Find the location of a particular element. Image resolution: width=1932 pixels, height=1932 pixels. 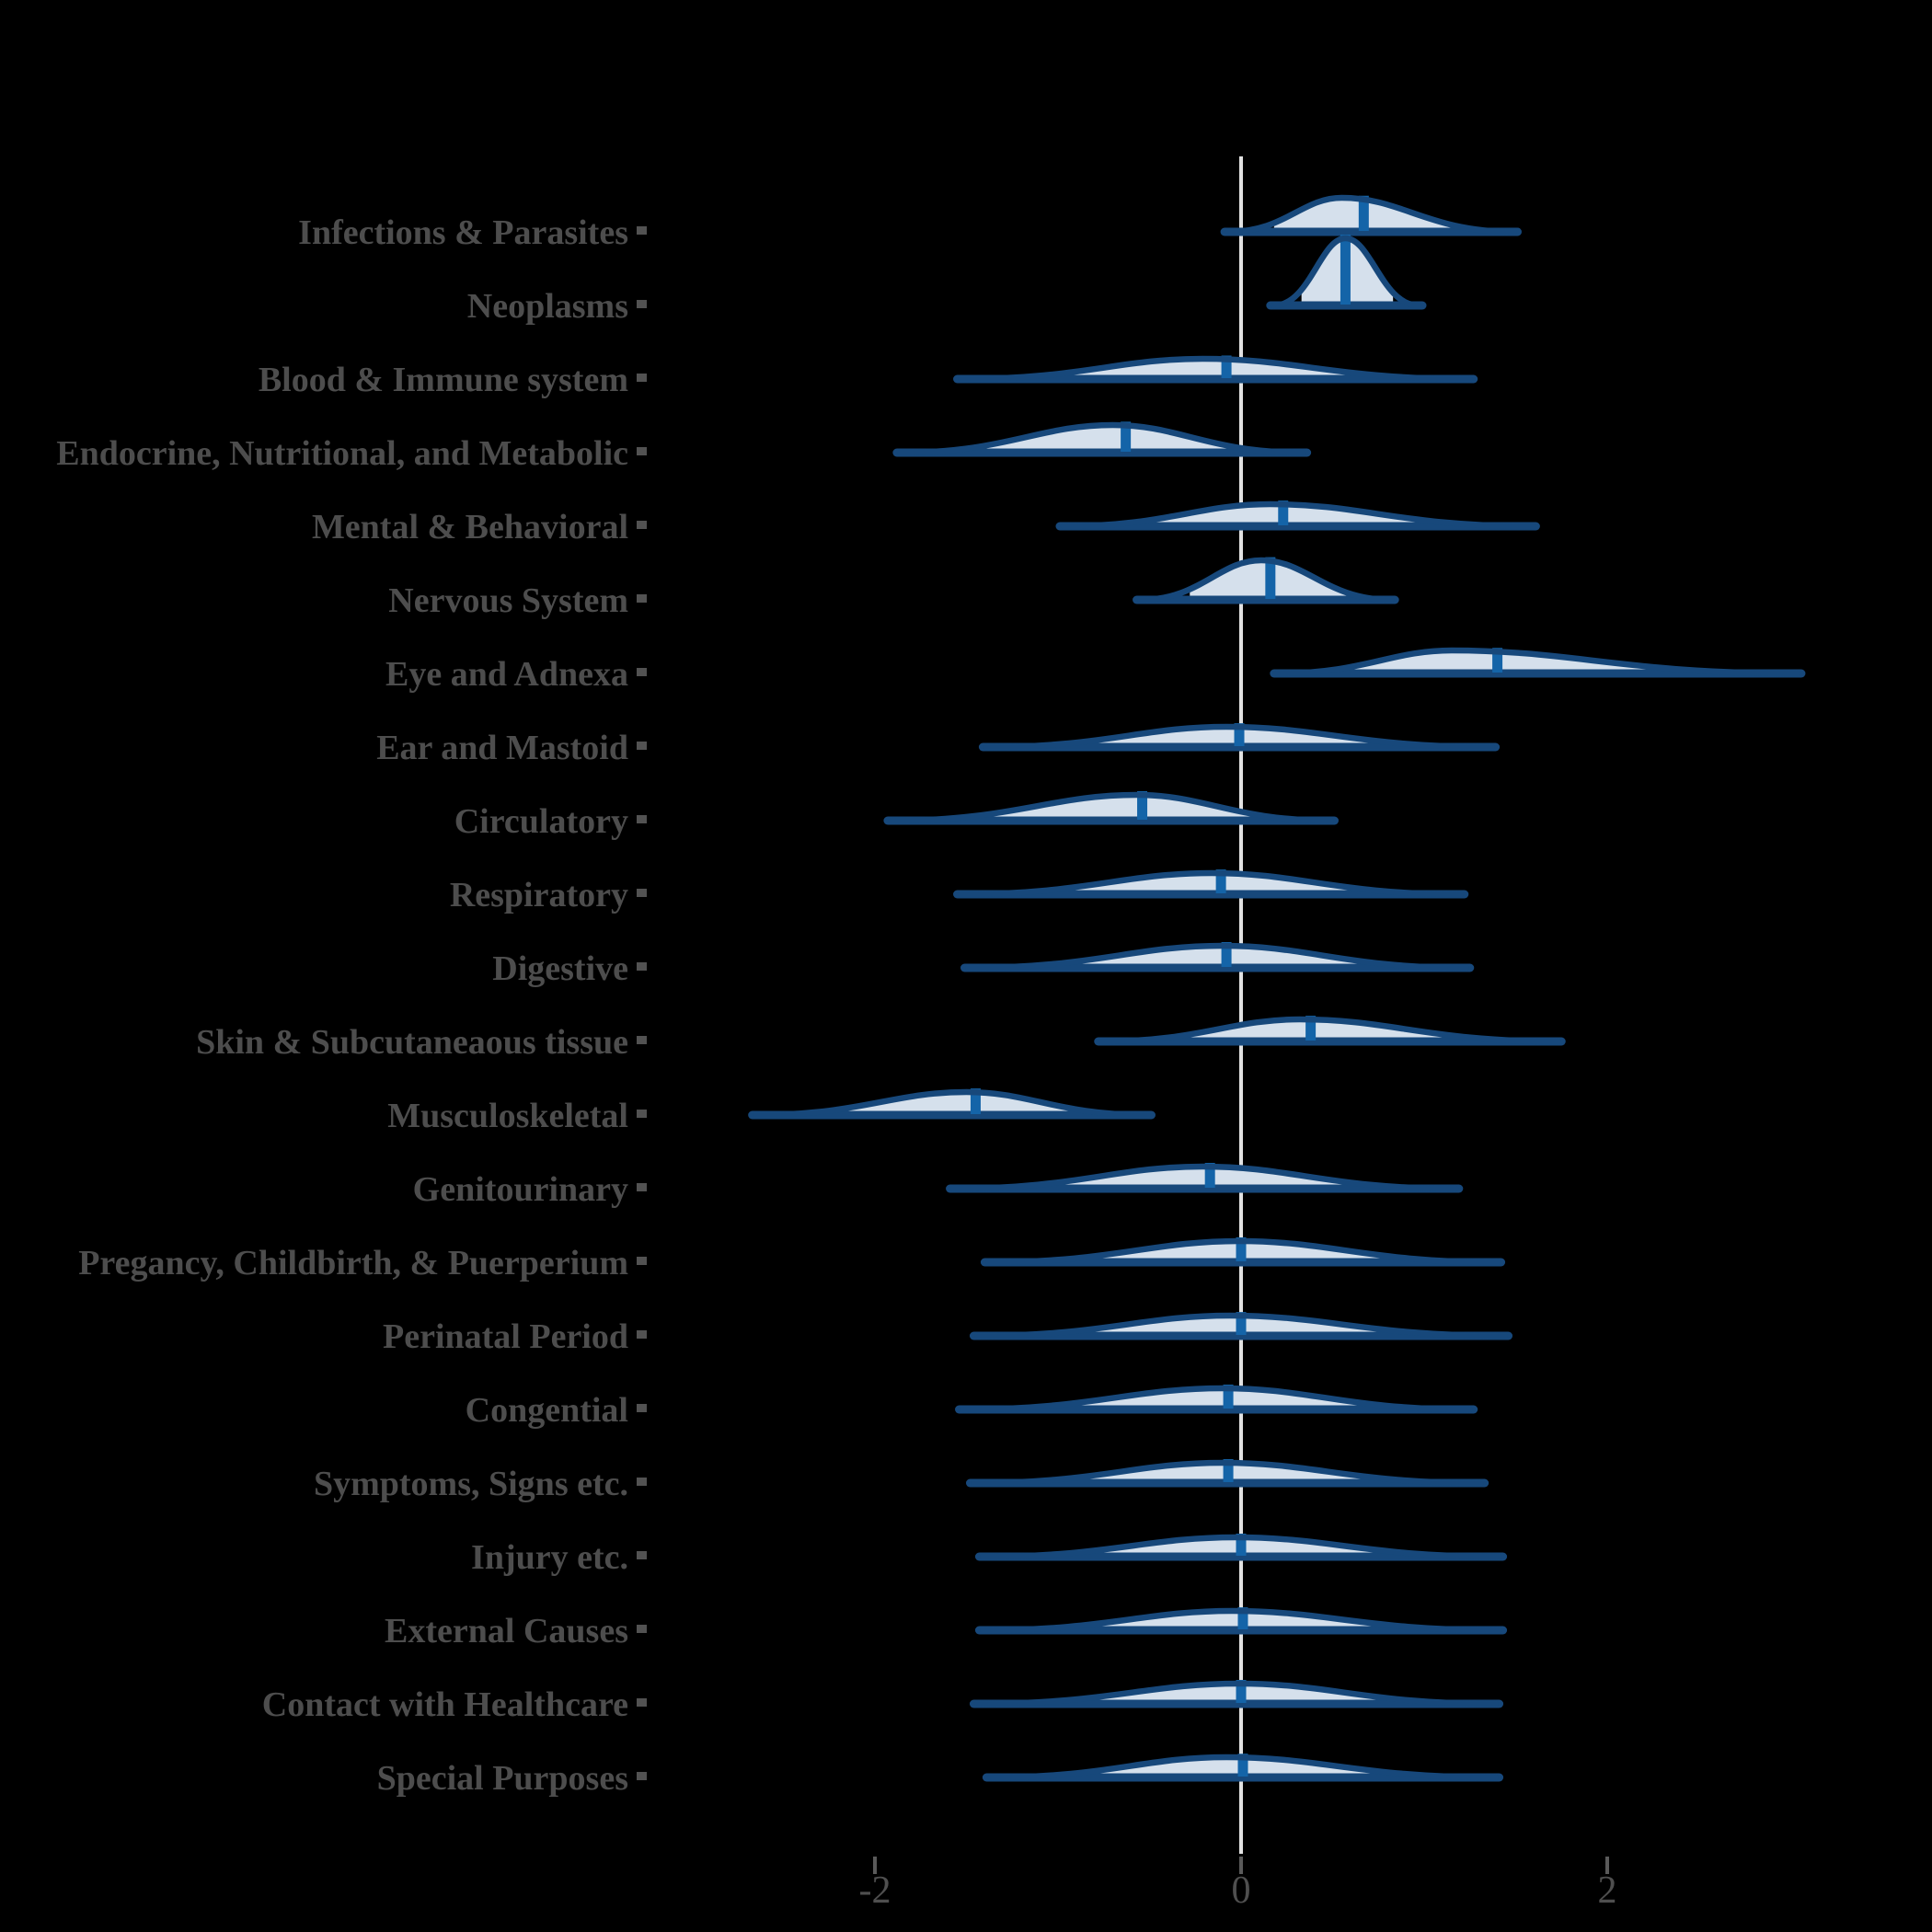

violin-row-skin-subcutaneaous-tissue: Skin & Subcutaneaous tissue is located at coordinates (881, 1039).